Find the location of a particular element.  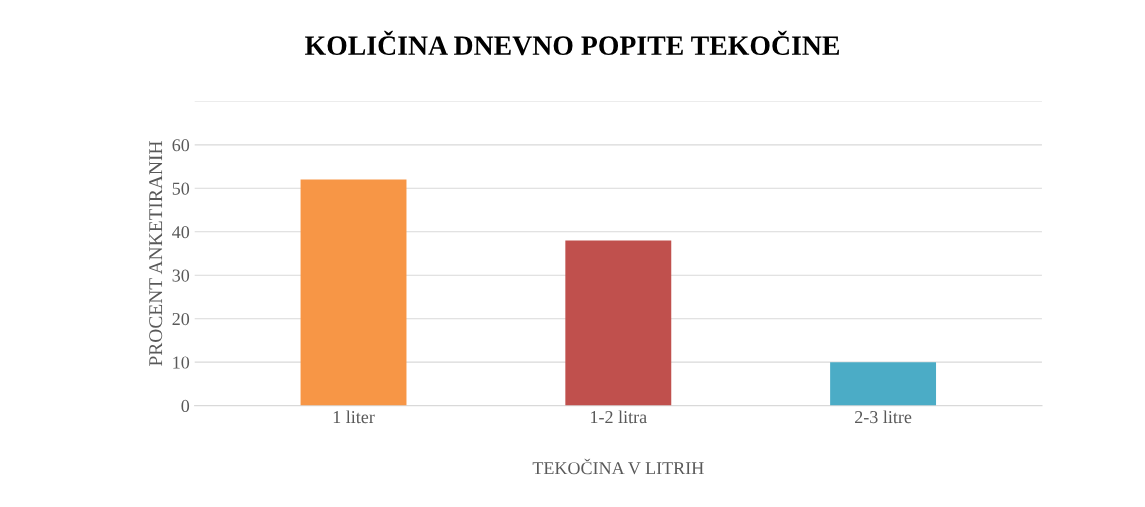

y-axis-title: PROCENT ANKETIRANIH is located at coordinates (156, 253).